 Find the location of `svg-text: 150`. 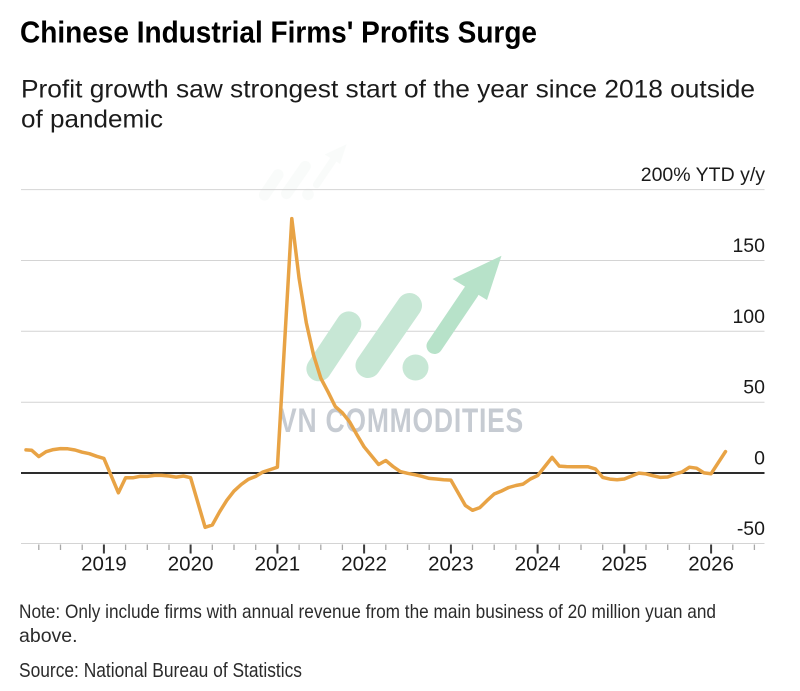

svg-text: 150 is located at coordinates (748, 246).